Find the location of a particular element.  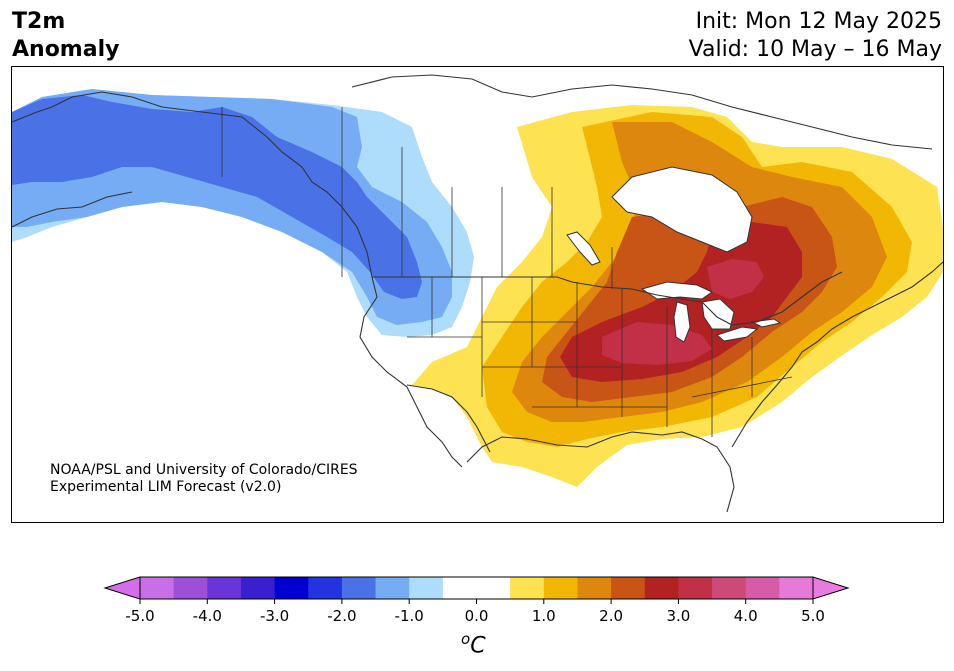

colorbar: -5.0 -4.0 -3.0 -2.0 -1.0 0.0 1.0 2.0 3.0 4.0 5.0 is located at coordinates (476, 600).